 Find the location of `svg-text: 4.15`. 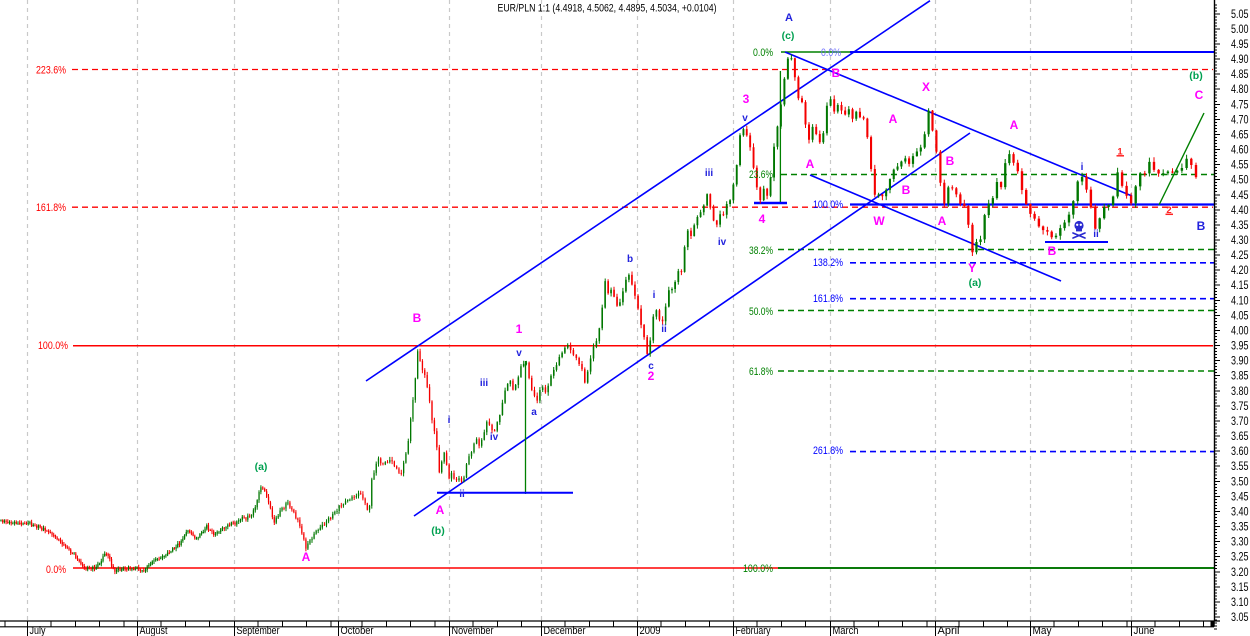

svg-text: 4.15 is located at coordinates (1240, 286).